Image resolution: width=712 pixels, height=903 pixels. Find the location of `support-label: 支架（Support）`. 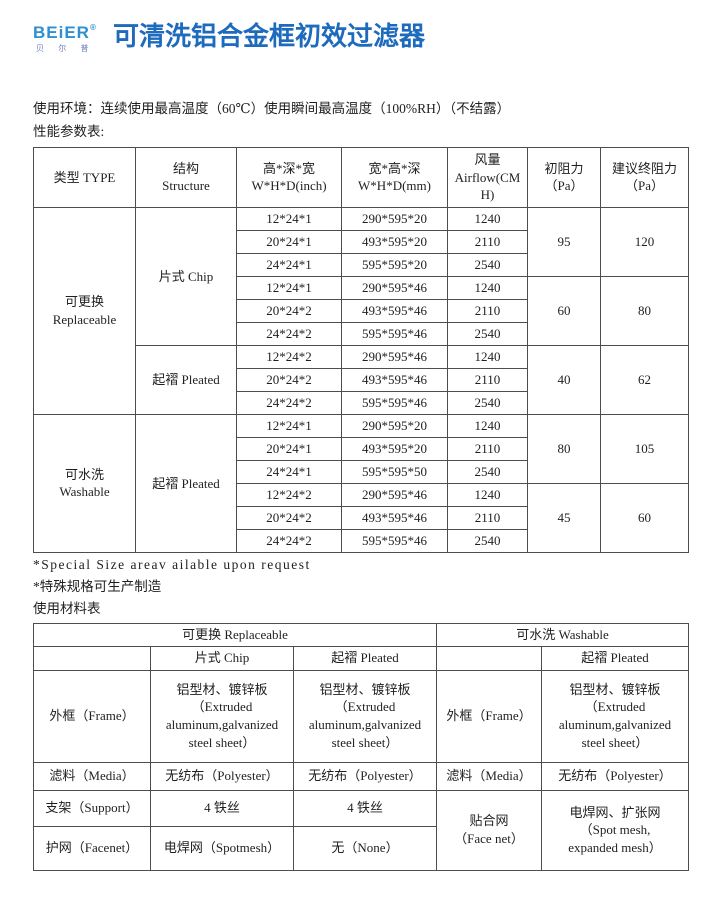

support-label: 支架（Support） is located at coordinates (92, 808).